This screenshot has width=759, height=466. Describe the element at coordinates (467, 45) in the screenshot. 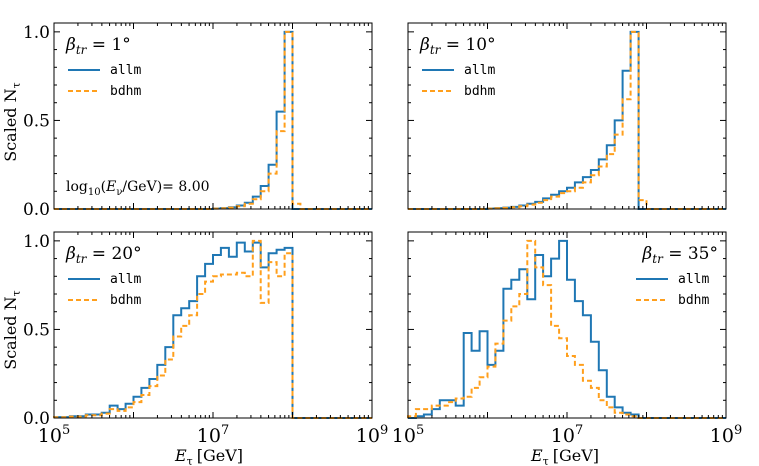

I see `title-eq: = 10°` at that location.